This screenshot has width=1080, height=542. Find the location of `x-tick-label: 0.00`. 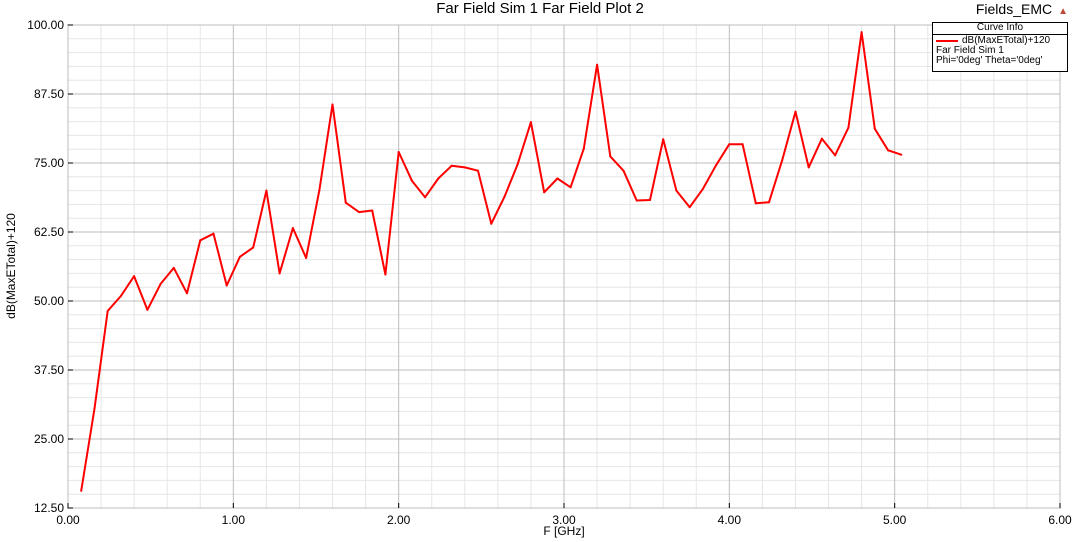

x-tick-label: 0.00 is located at coordinates (68, 520).